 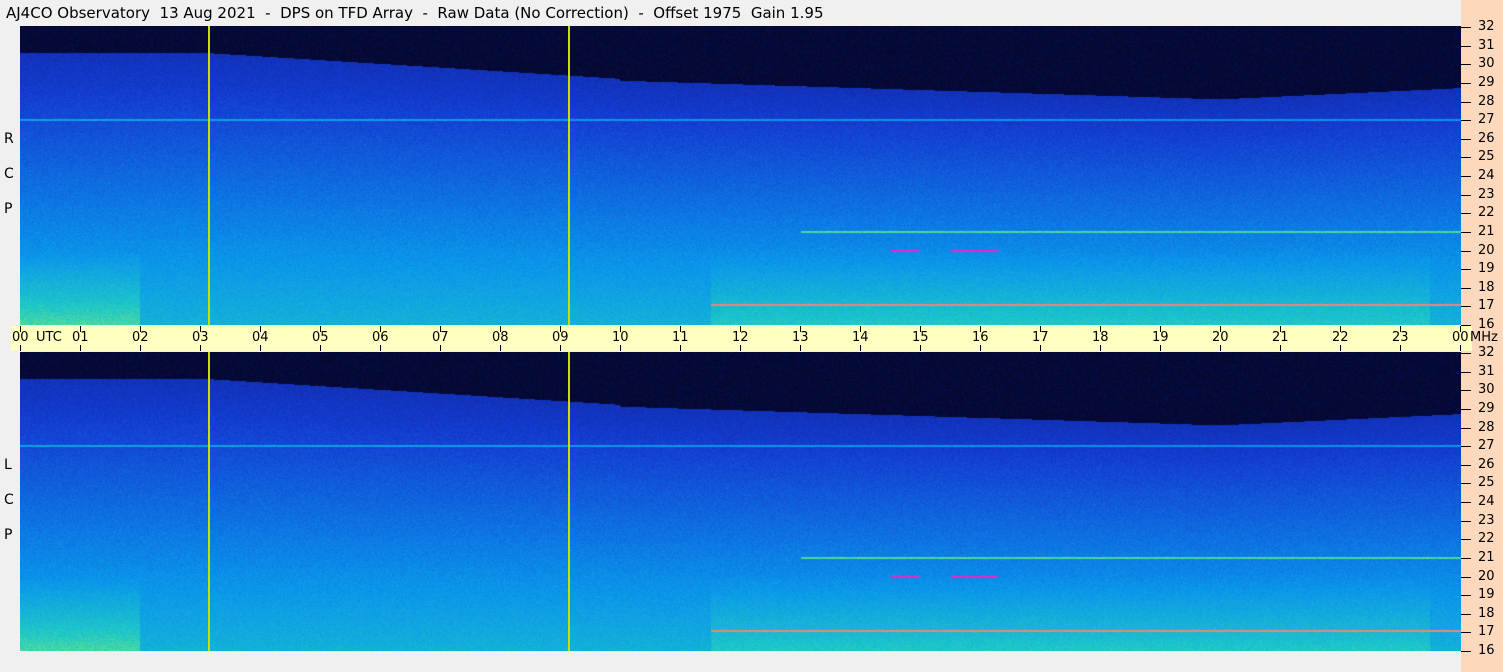 What do you see at coordinates (620, 337) in the screenshot?
I see `time-label: 10` at bounding box center [620, 337].